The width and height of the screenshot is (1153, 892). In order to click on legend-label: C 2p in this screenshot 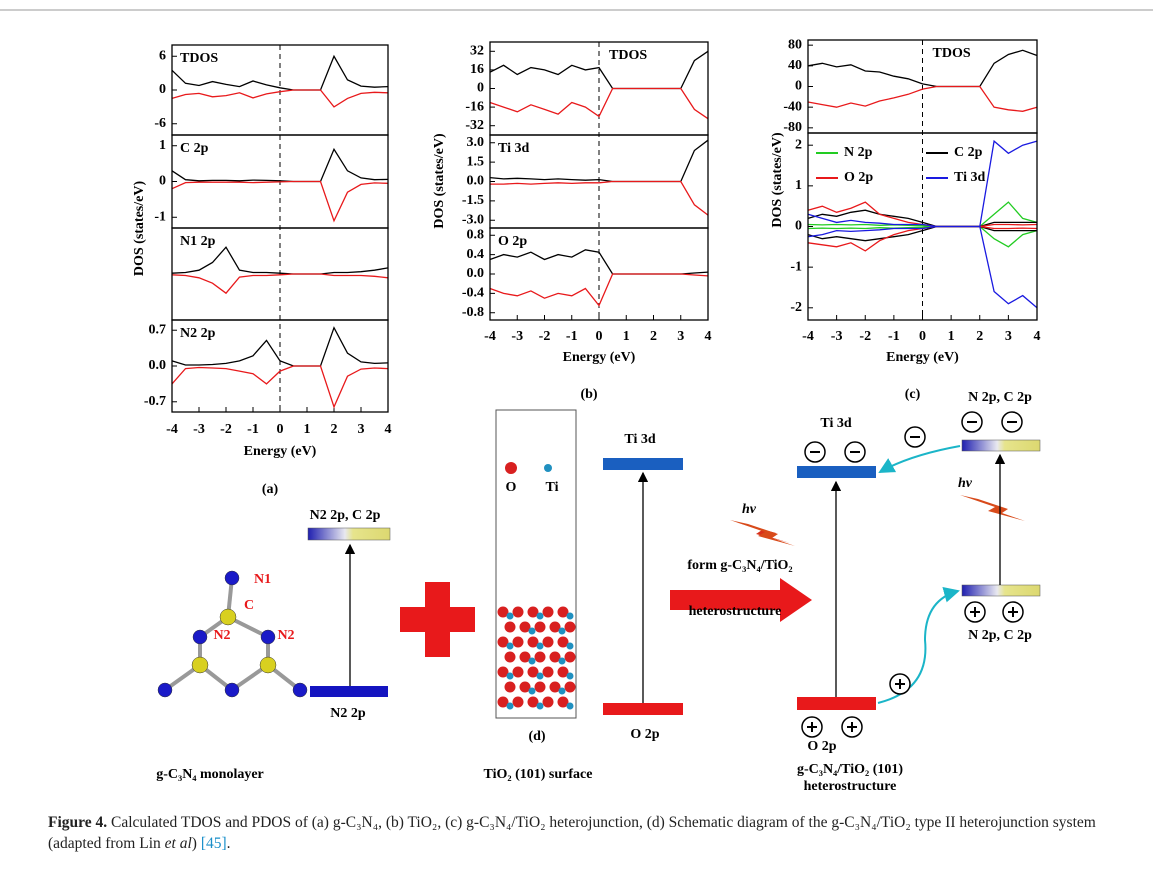, I will do `click(968, 152)`.